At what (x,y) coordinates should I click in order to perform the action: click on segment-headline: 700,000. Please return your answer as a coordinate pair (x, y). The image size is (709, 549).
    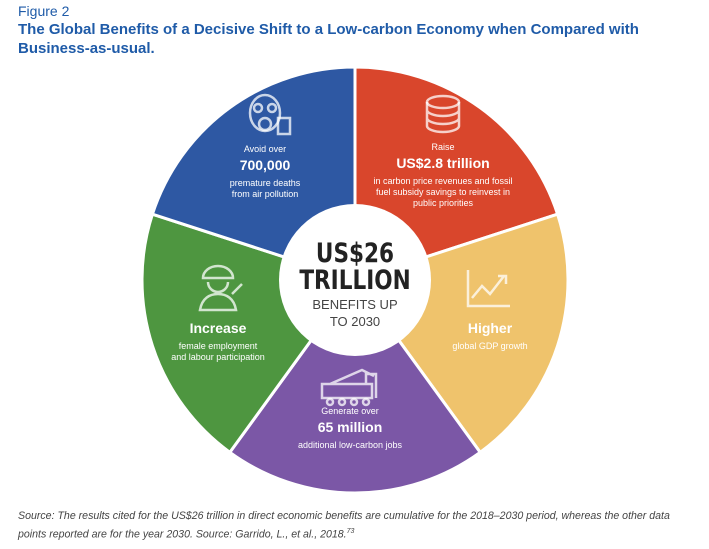
    Looking at the image, I should click on (265, 165).